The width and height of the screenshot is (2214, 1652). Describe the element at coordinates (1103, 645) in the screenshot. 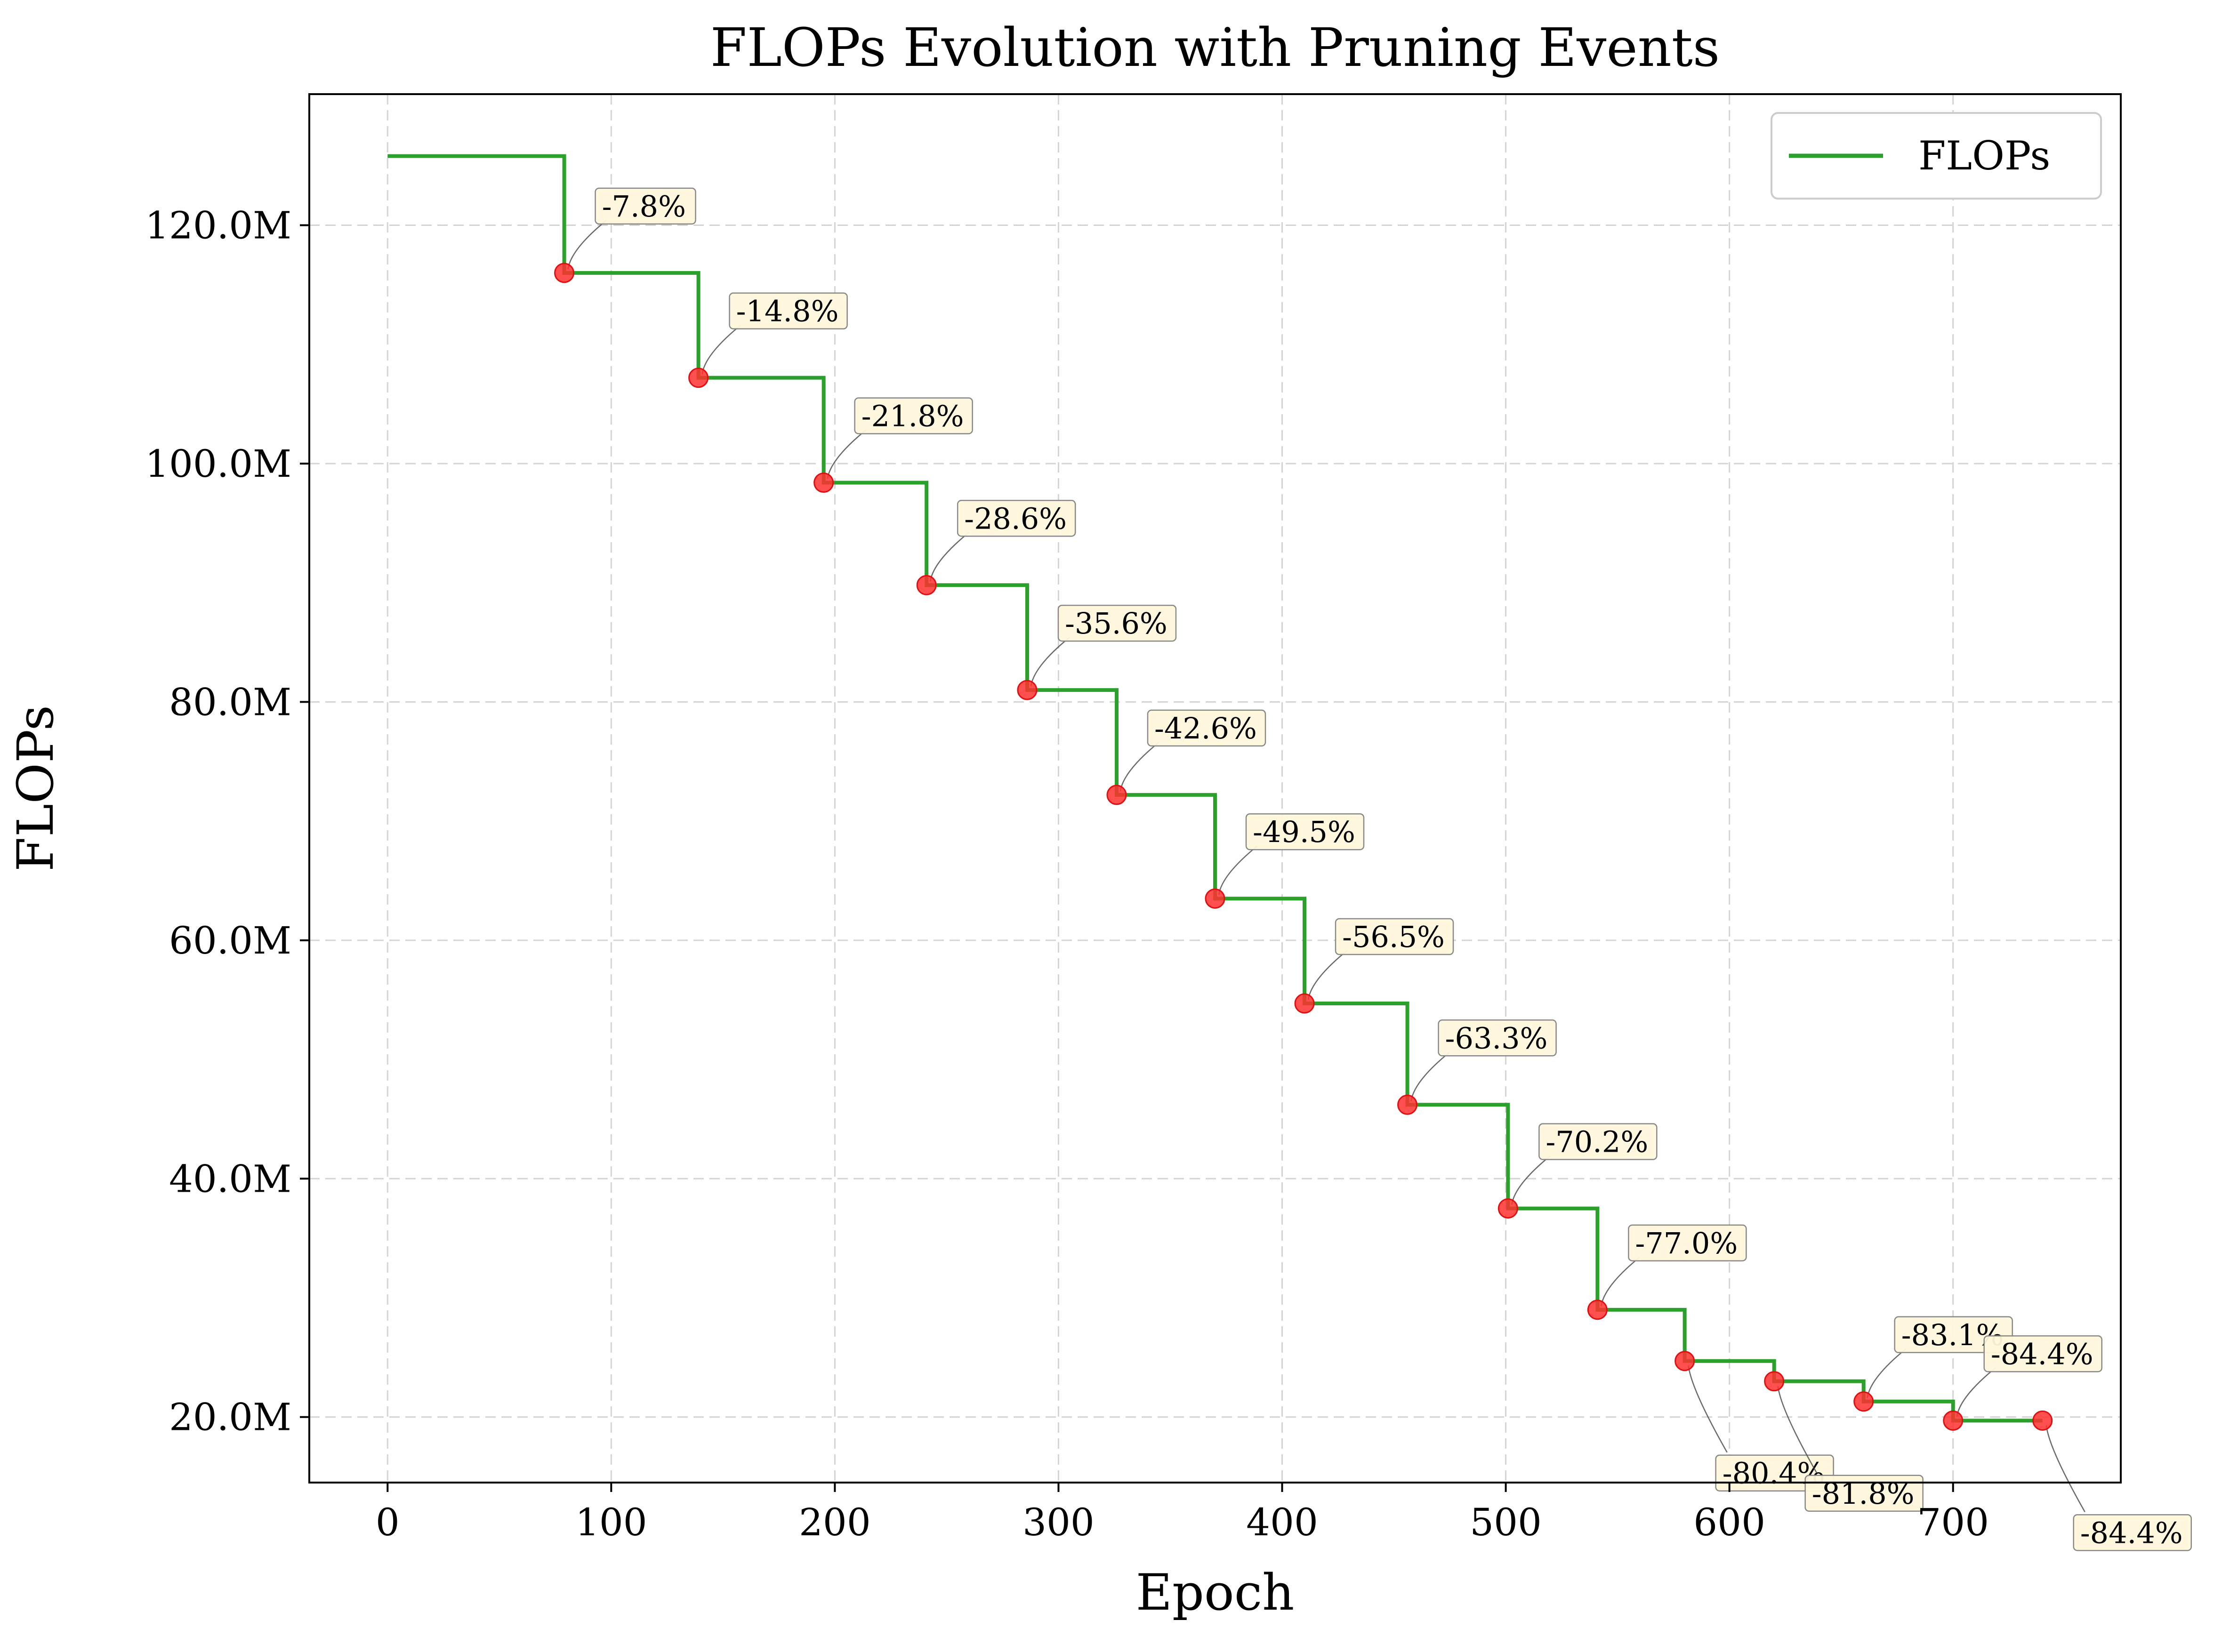

I see `pruning-annotation: -35.6%` at that location.